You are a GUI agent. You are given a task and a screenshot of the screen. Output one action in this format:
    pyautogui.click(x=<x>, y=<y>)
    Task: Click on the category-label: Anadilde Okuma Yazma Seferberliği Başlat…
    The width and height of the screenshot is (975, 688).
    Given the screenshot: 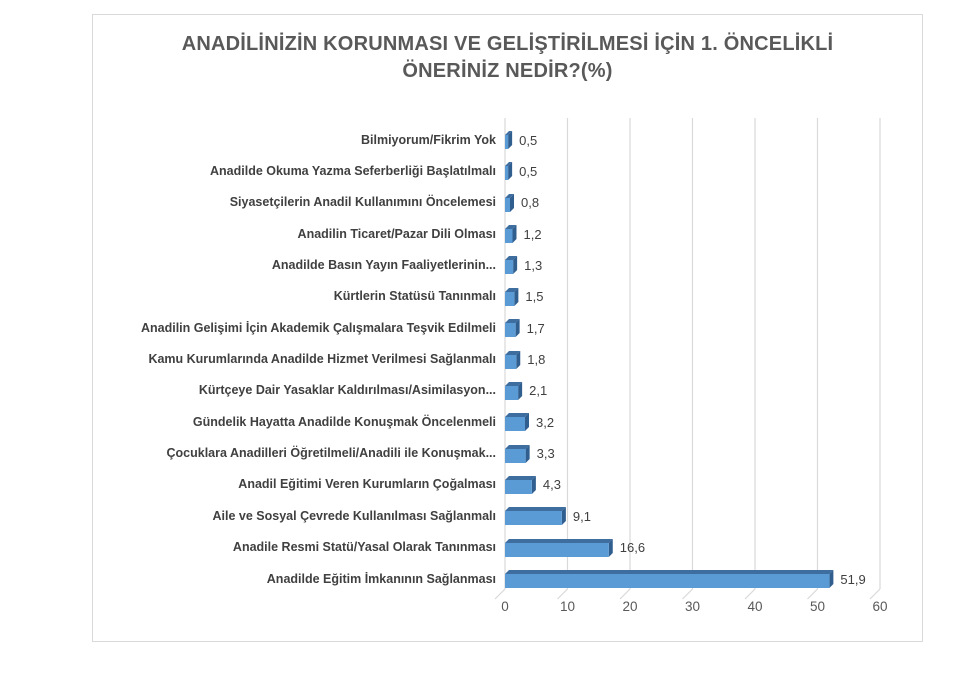 What is the action you would take?
    pyautogui.click(x=353, y=170)
    